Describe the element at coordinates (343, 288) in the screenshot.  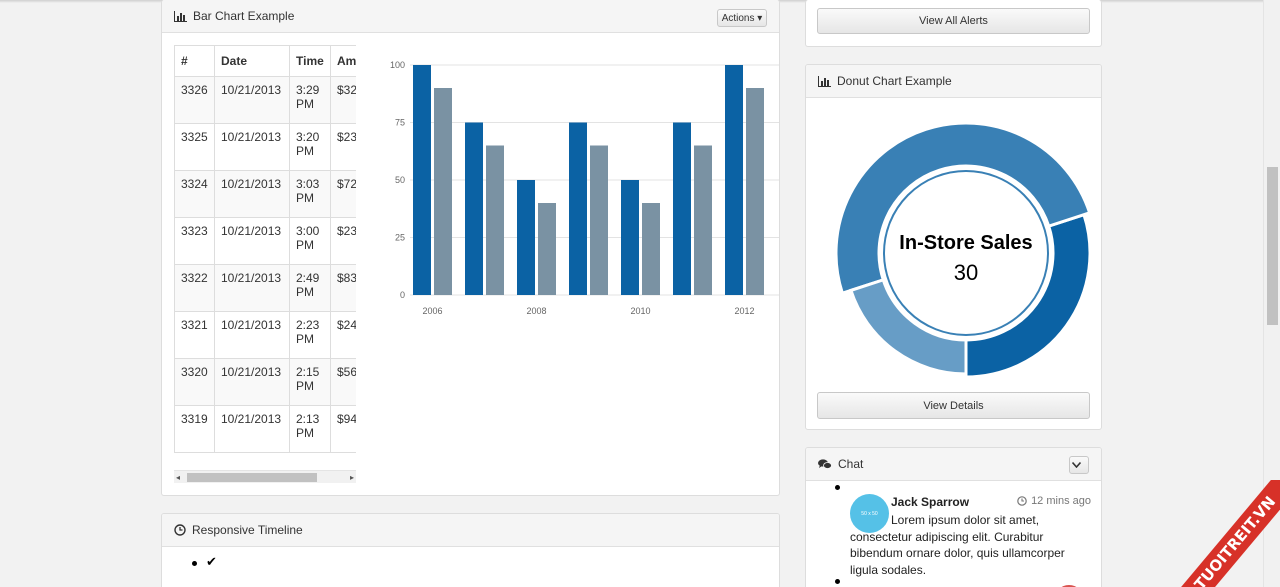
I see `cell-amount: $83` at that location.